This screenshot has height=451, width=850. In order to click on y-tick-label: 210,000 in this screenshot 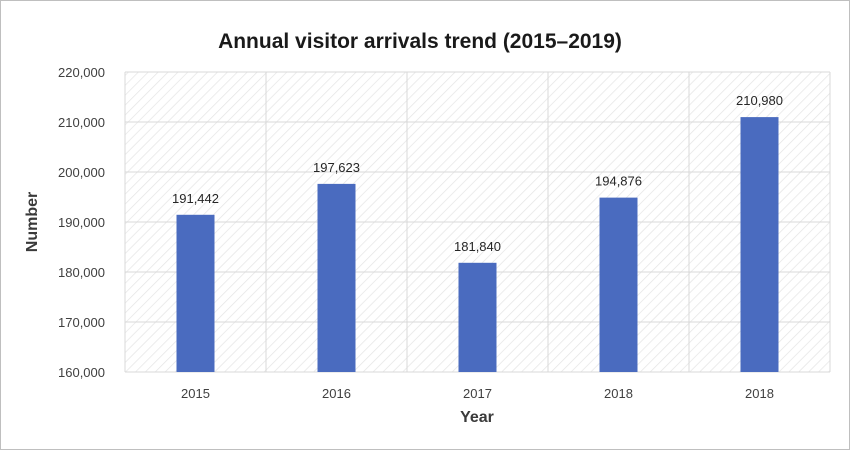, I will do `click(81, 122)`.